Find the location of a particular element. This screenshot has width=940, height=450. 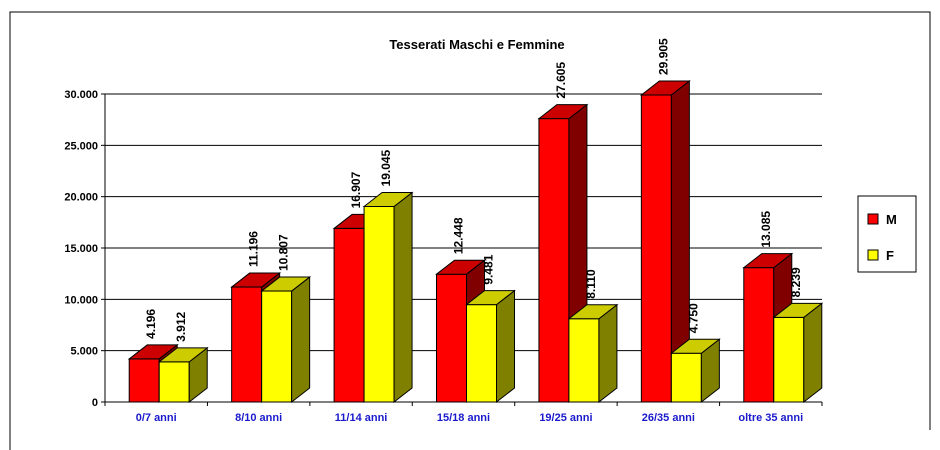

x-tick-label: 11/14 anni is located at coordinates (361, 418).